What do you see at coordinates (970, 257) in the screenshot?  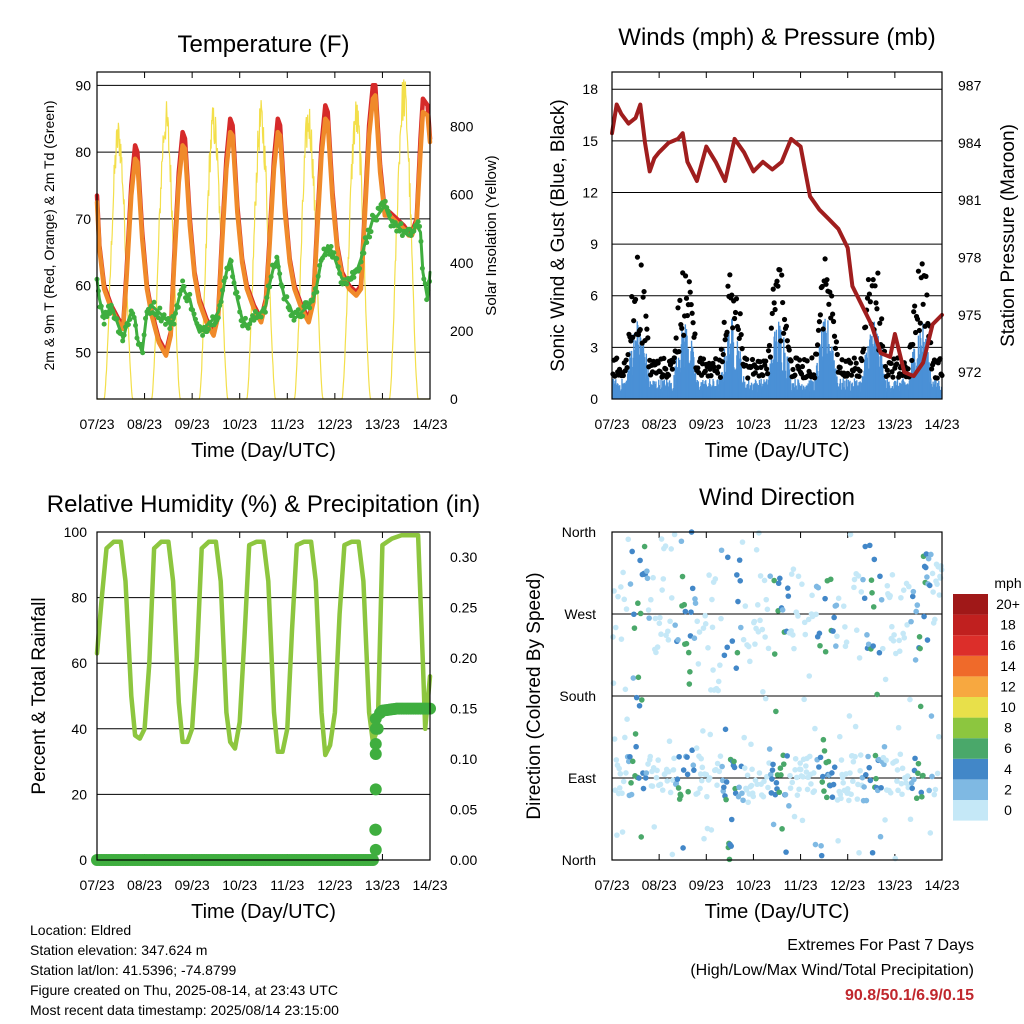 I see `y2-tick-label-2: 978` at bounding box center [970, 257].